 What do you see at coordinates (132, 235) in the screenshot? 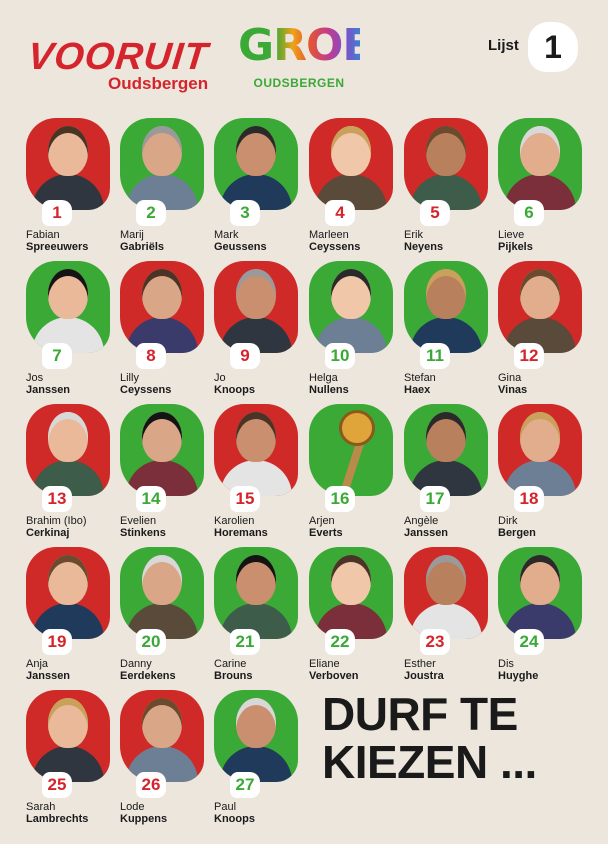
I see `candidate-first-name: Marij` at bounding box center [132, 235].